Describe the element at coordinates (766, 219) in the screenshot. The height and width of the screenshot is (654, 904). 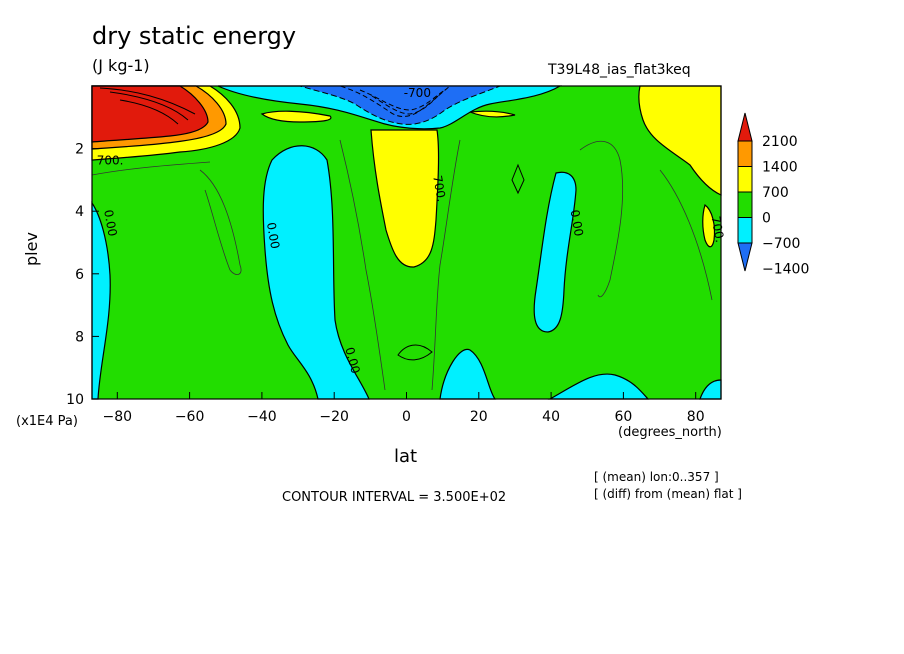
I see `colorbar-label: 0` at that location.